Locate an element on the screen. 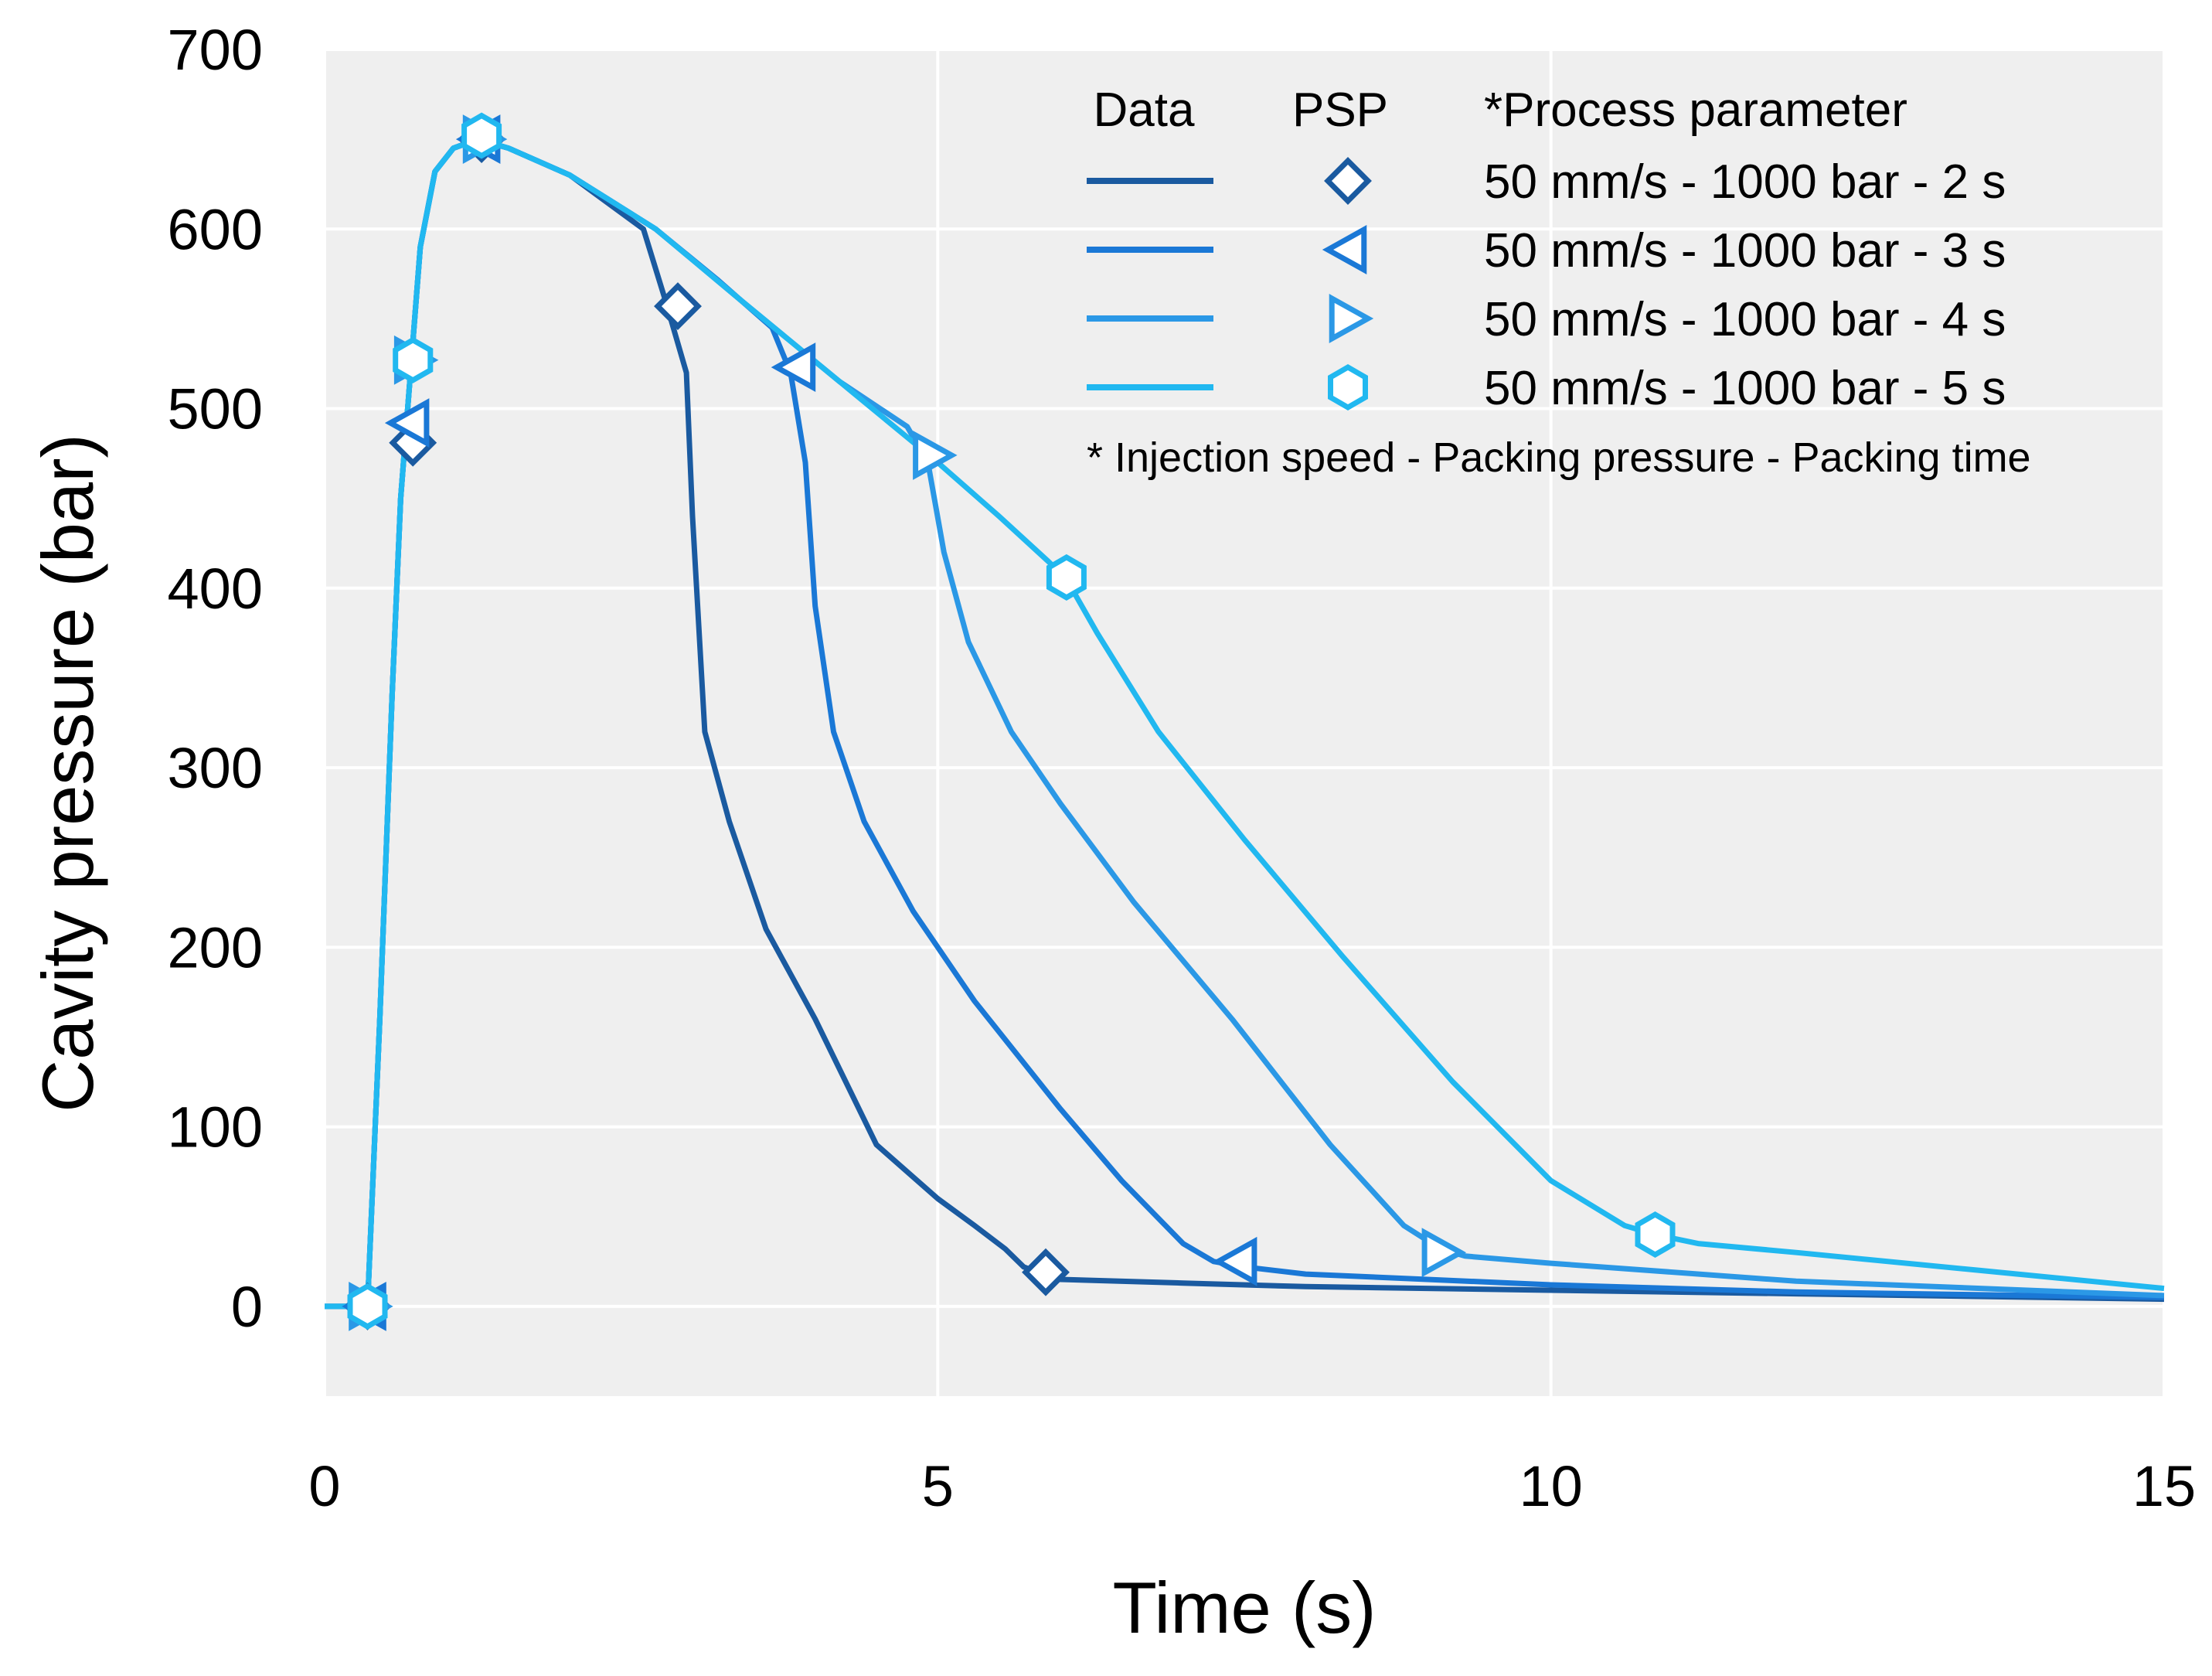 Image resolution: width=2212 pixels, height=1676 pixels. x-tick-label: 5 is located at coordinates (938, 1486).